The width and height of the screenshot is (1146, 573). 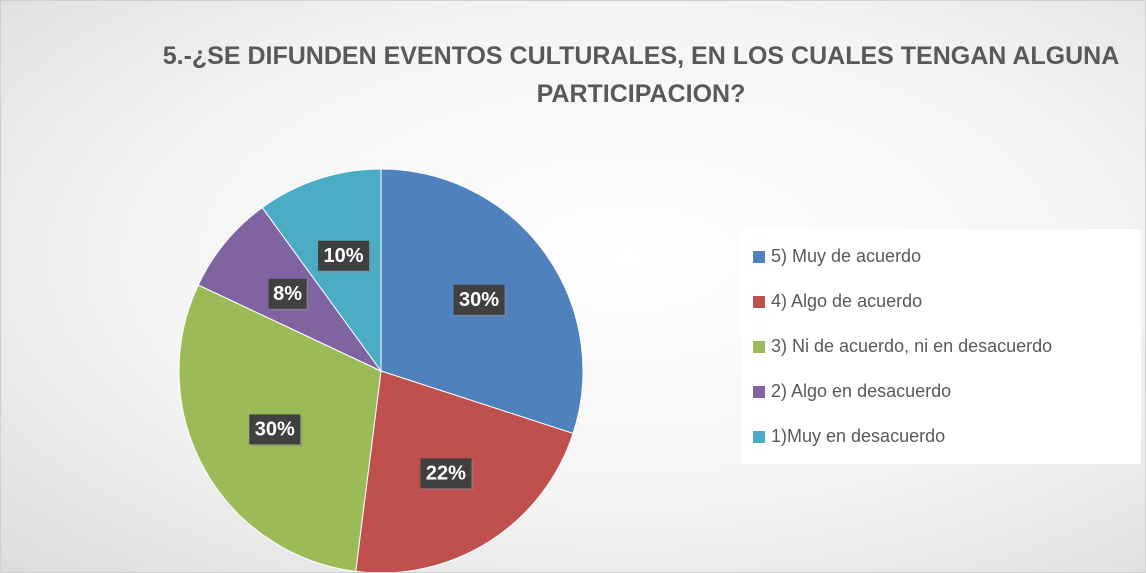 I want to click on legend-label: 1)Muy en desacuerdo, so click(x=858, y=436).